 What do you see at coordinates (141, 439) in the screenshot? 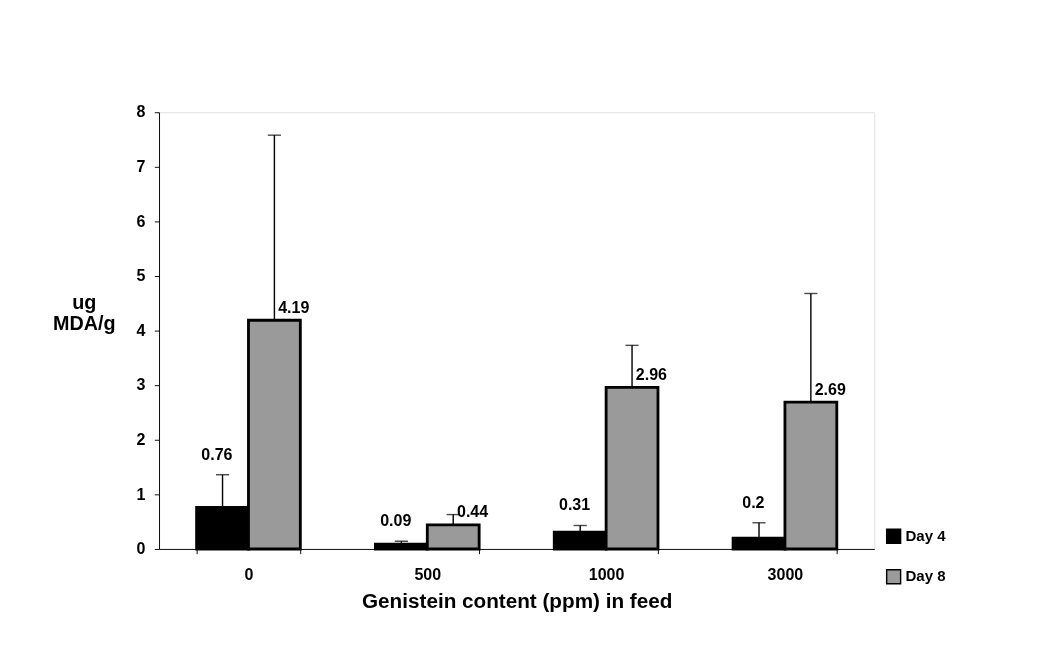
I see `y-tick-label: 2` at bounding box center [141, 439].